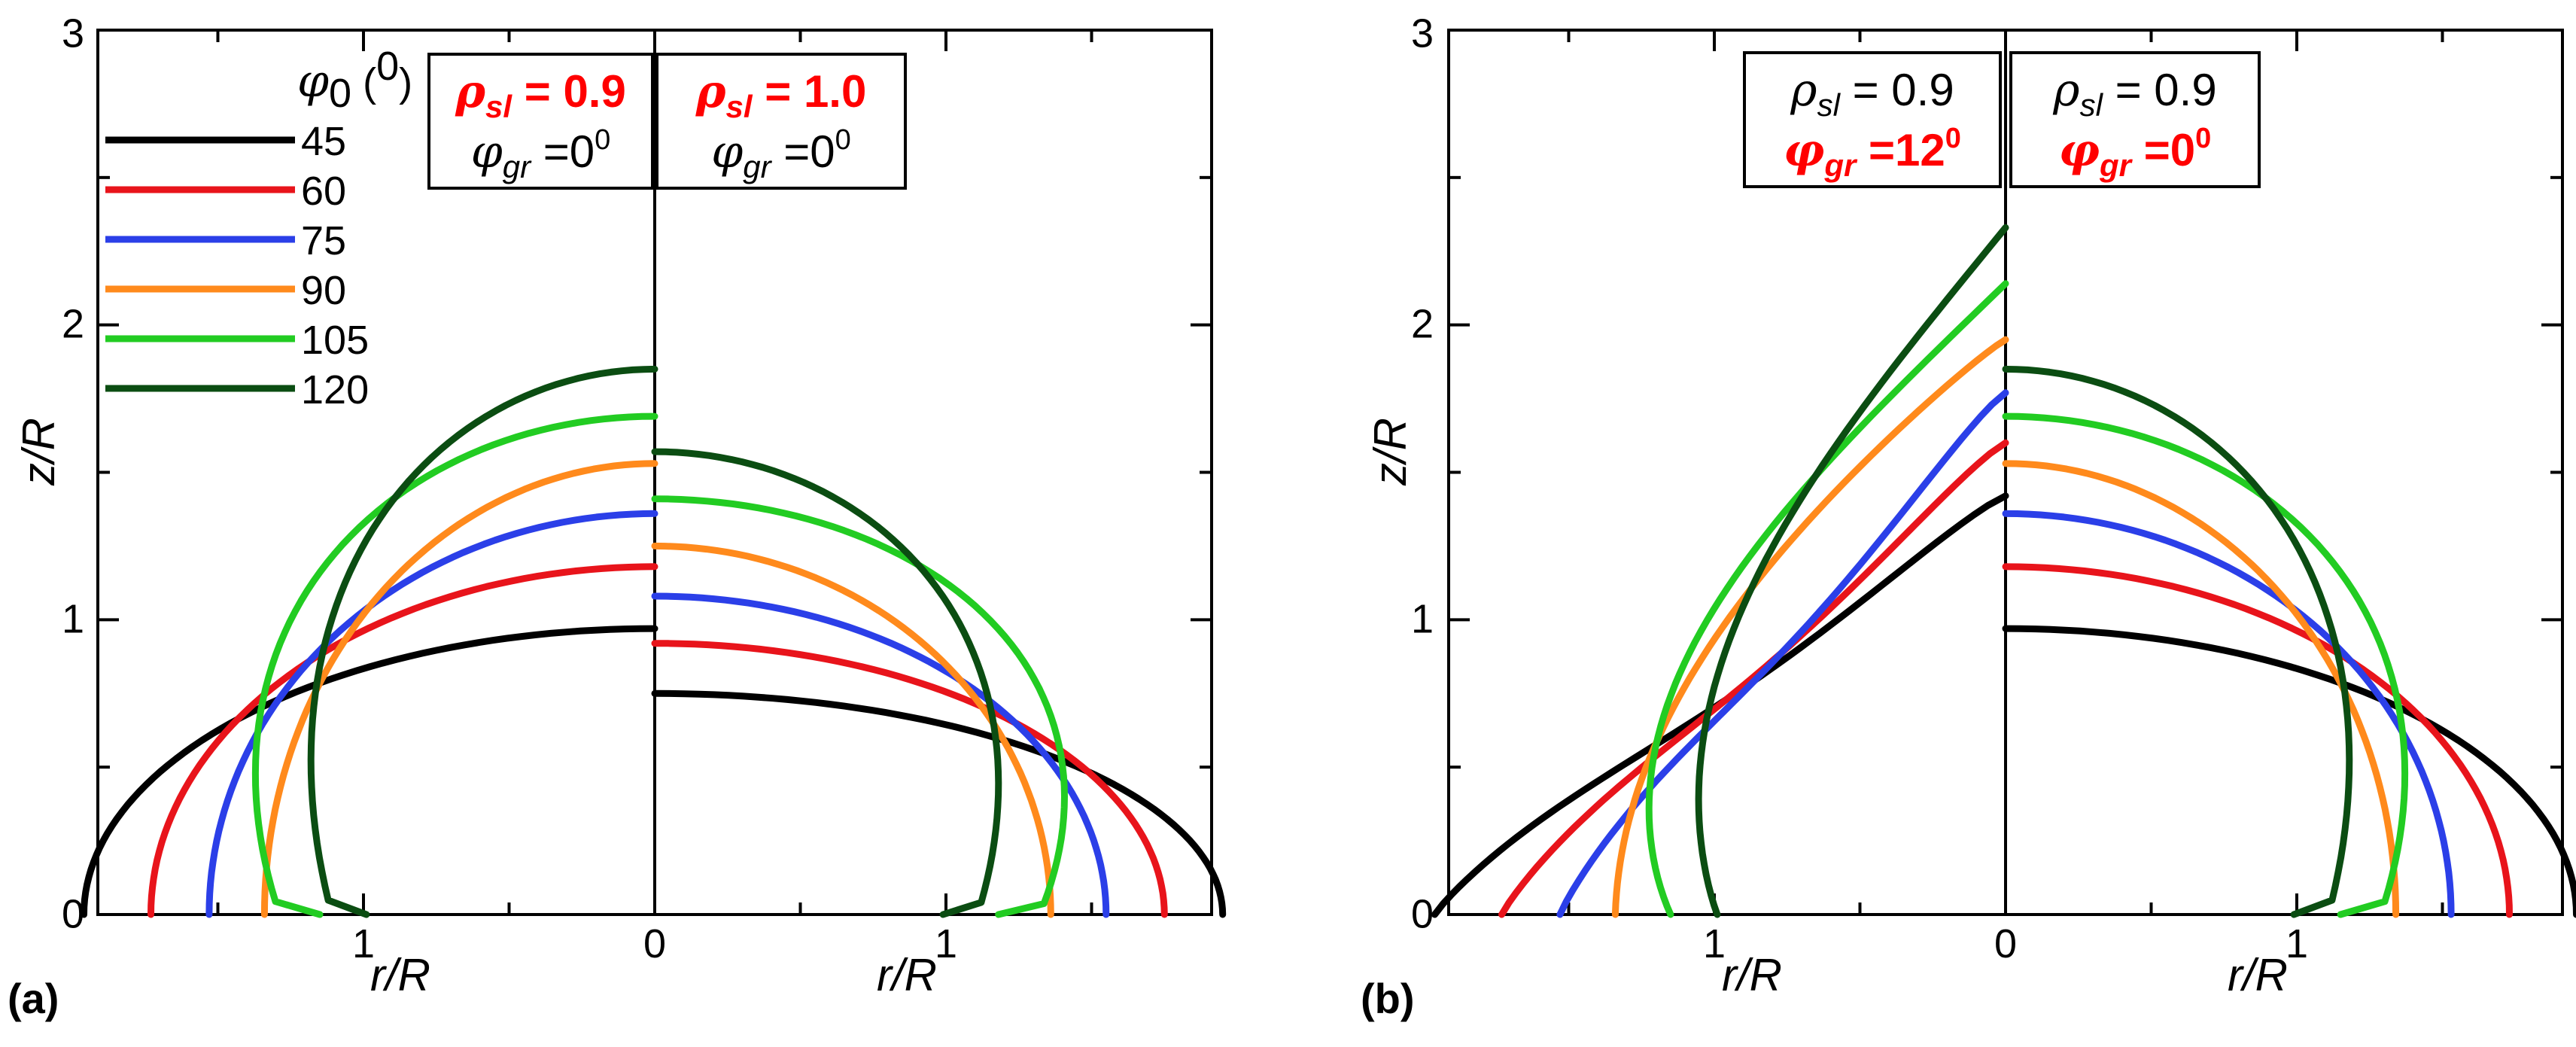  Describe the element at coordinates (335, 340) in the screenshot. I see `legend-label-105: 105` at that location.